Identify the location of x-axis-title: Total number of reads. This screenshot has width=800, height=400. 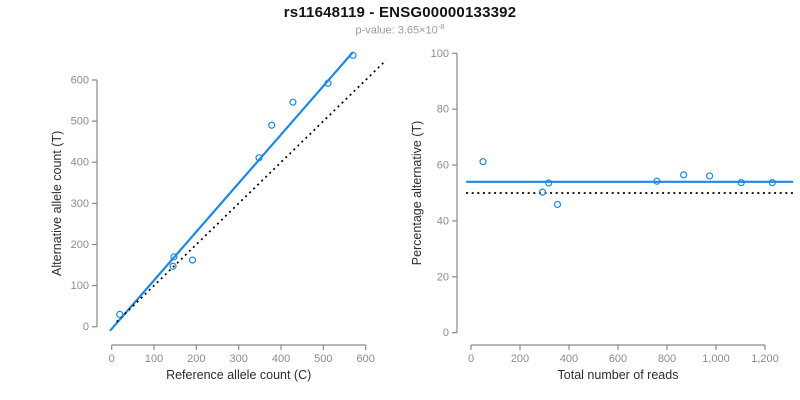
(618, 375).